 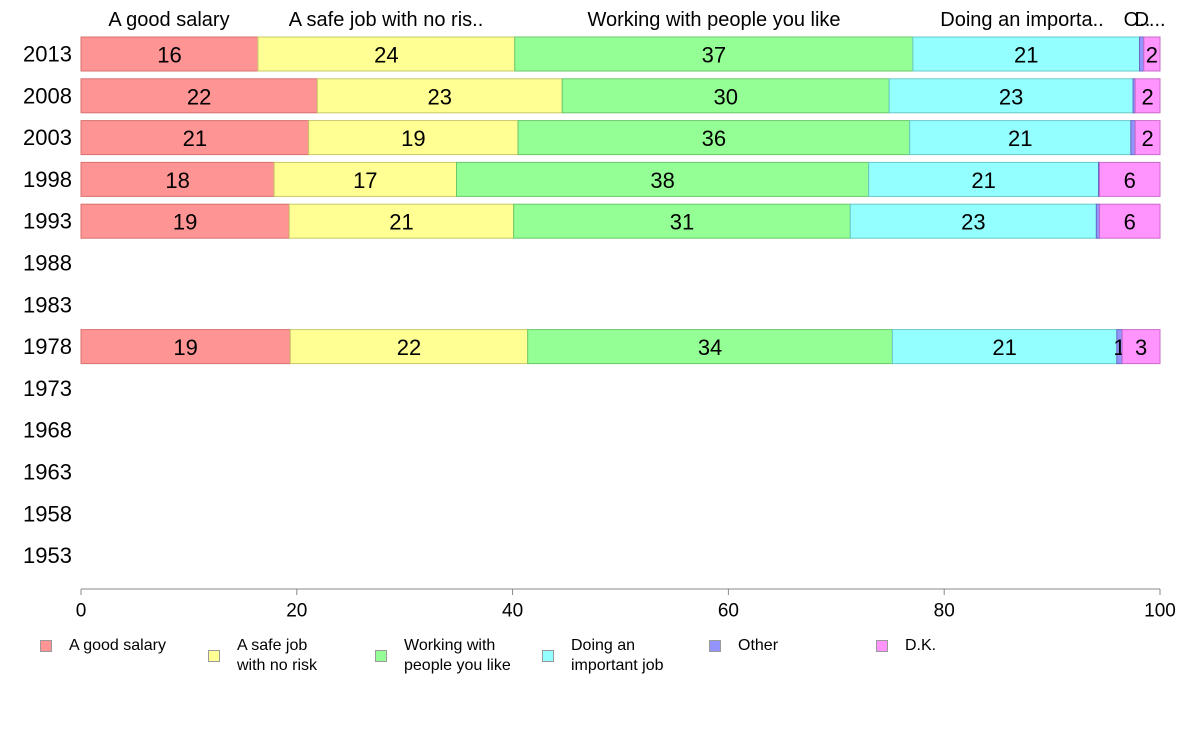 I want to click on data-label: 37, so click(x=714, y=55).